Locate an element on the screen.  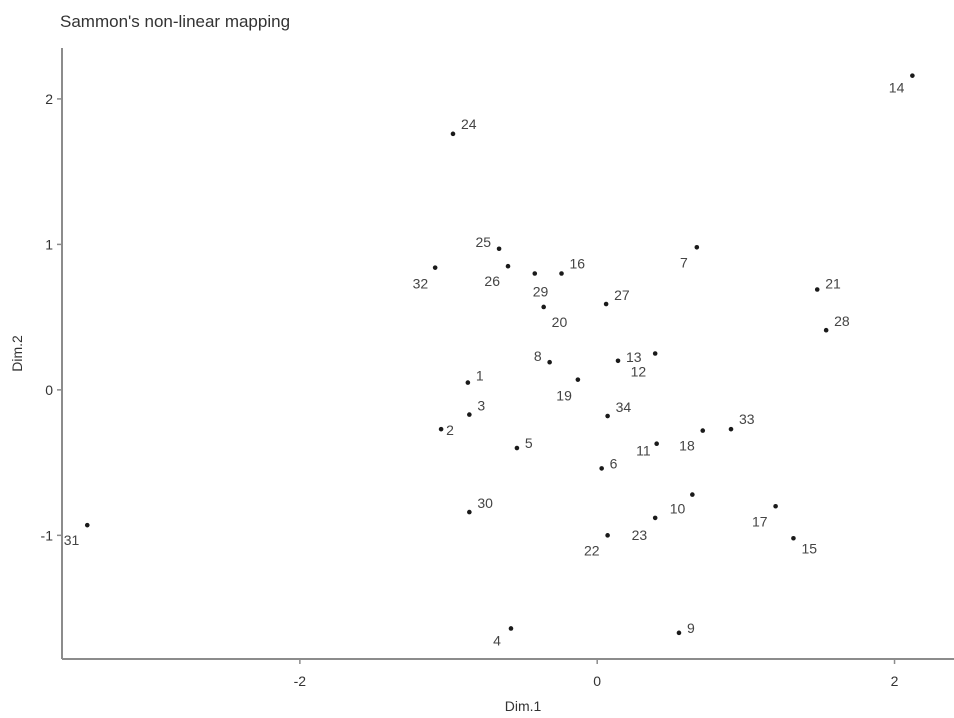
point-label-11: 11 is located at coordinates (643, 451).